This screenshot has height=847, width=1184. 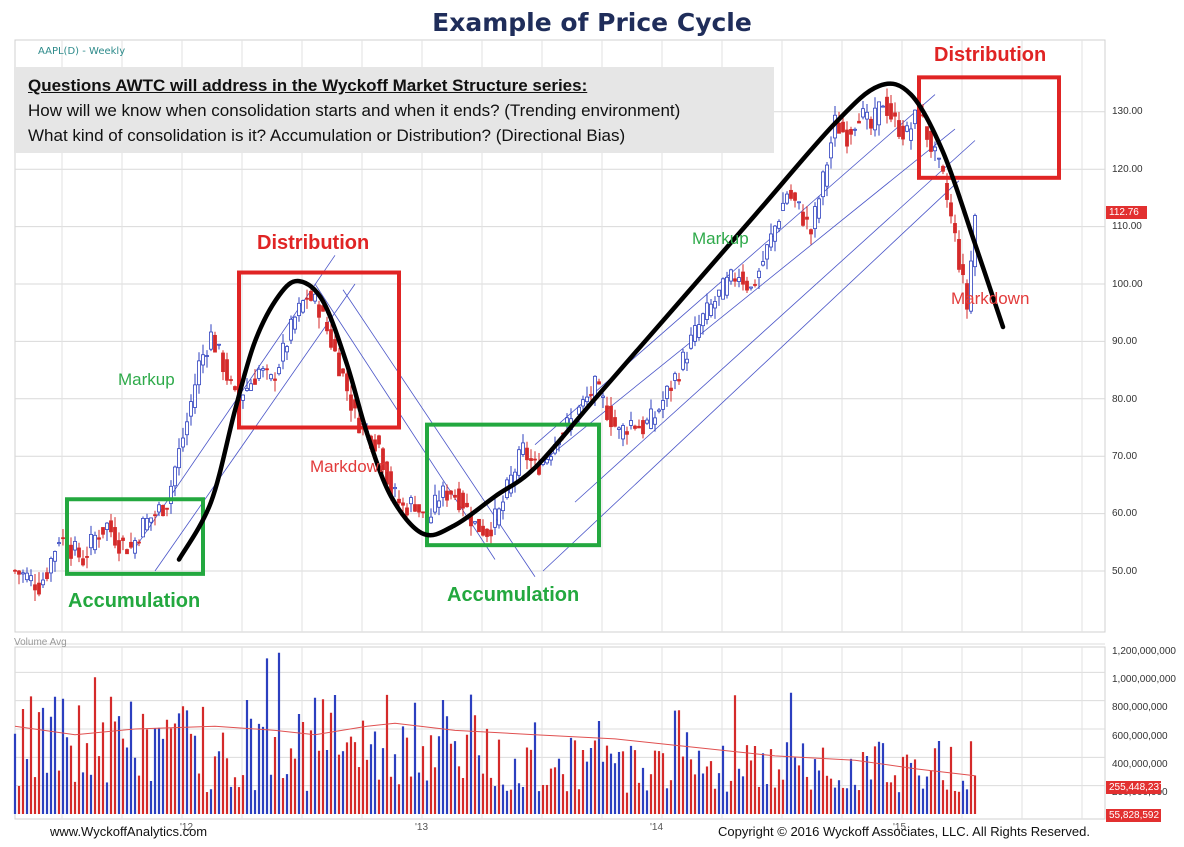 What do you see at coordinates (349, 466) in the screenshot?
I see `label-markdown-1: Markdown` at bounding box center [349, 466].